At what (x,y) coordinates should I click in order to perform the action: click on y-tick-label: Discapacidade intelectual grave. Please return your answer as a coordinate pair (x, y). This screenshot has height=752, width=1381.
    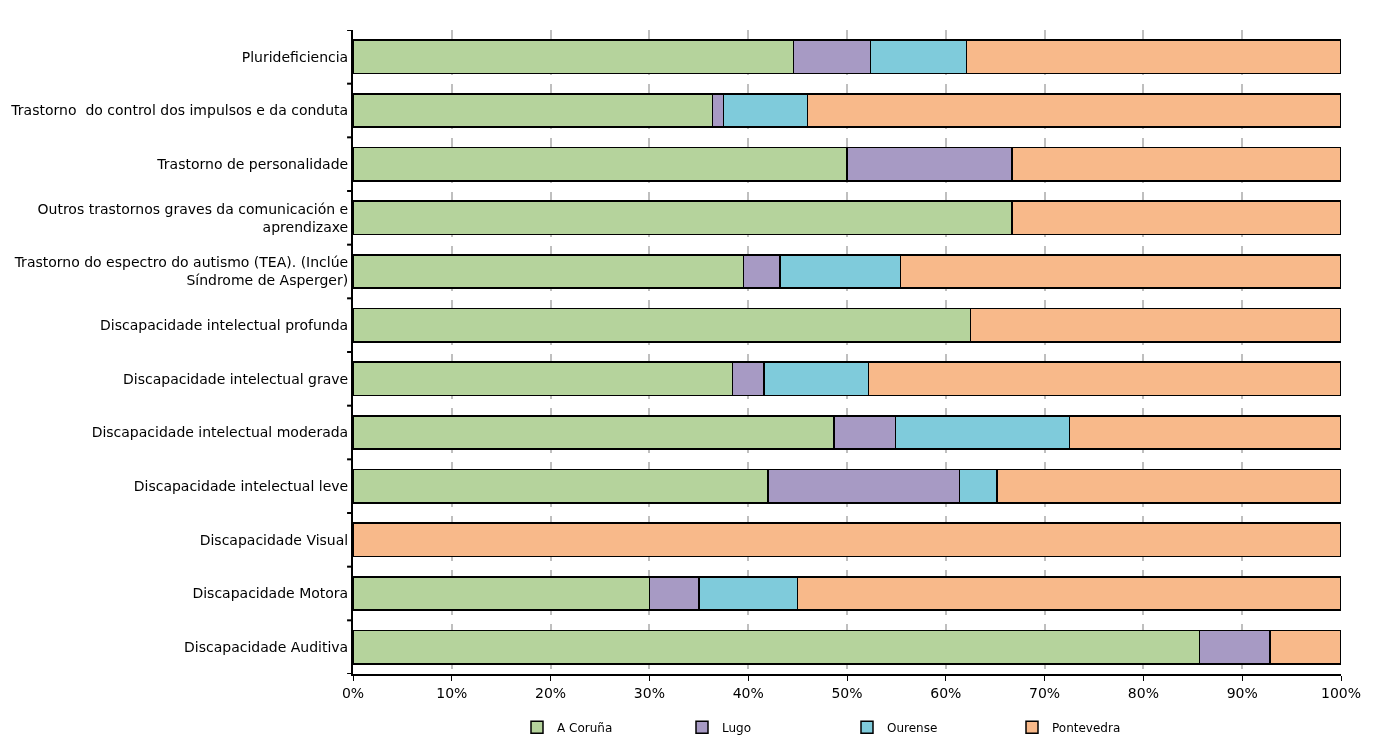
    Looking at the image, I should click on (236, 378).